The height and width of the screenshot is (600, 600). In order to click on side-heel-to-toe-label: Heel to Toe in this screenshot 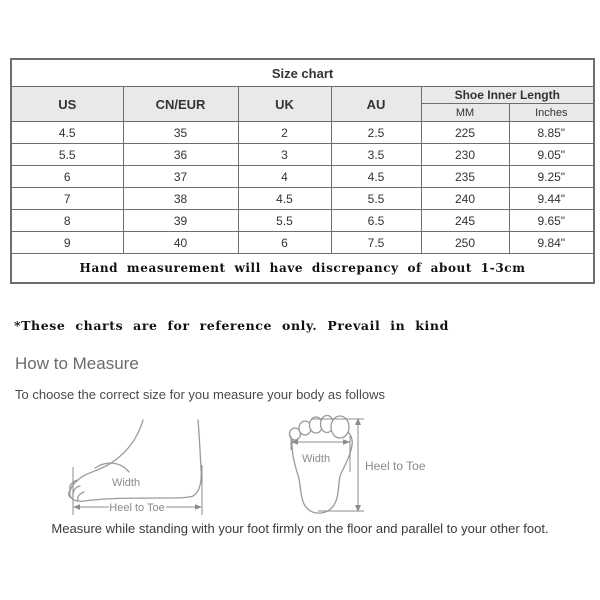, I will do `click(136, 508)`.